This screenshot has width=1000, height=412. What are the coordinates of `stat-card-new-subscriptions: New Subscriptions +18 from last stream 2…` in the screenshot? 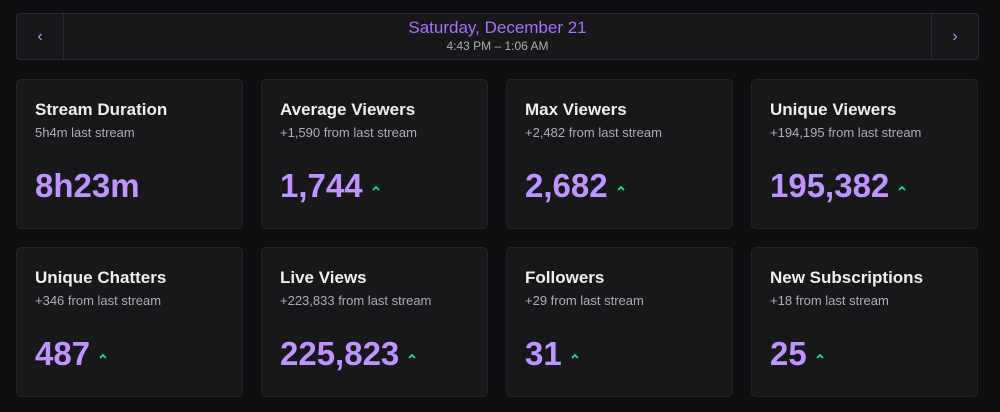 It's located at (864, 322).